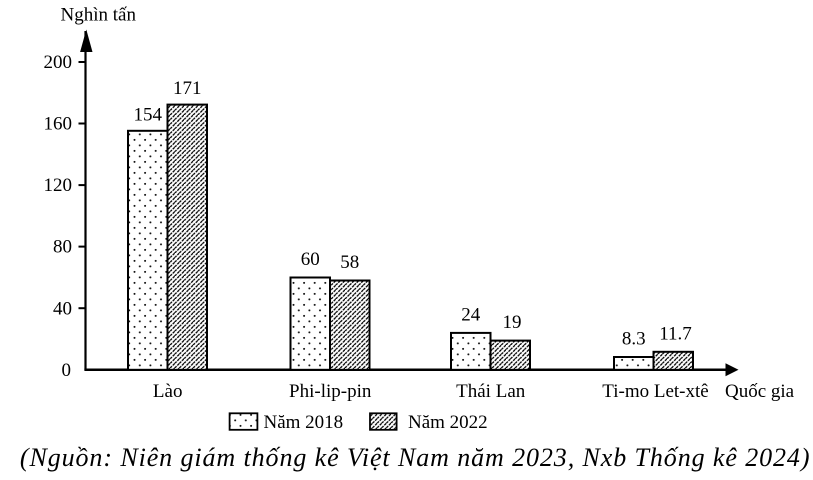 This screenshot has height=480, width=813. I want to click on svg-text: Năm 2018, so click(304, 422).